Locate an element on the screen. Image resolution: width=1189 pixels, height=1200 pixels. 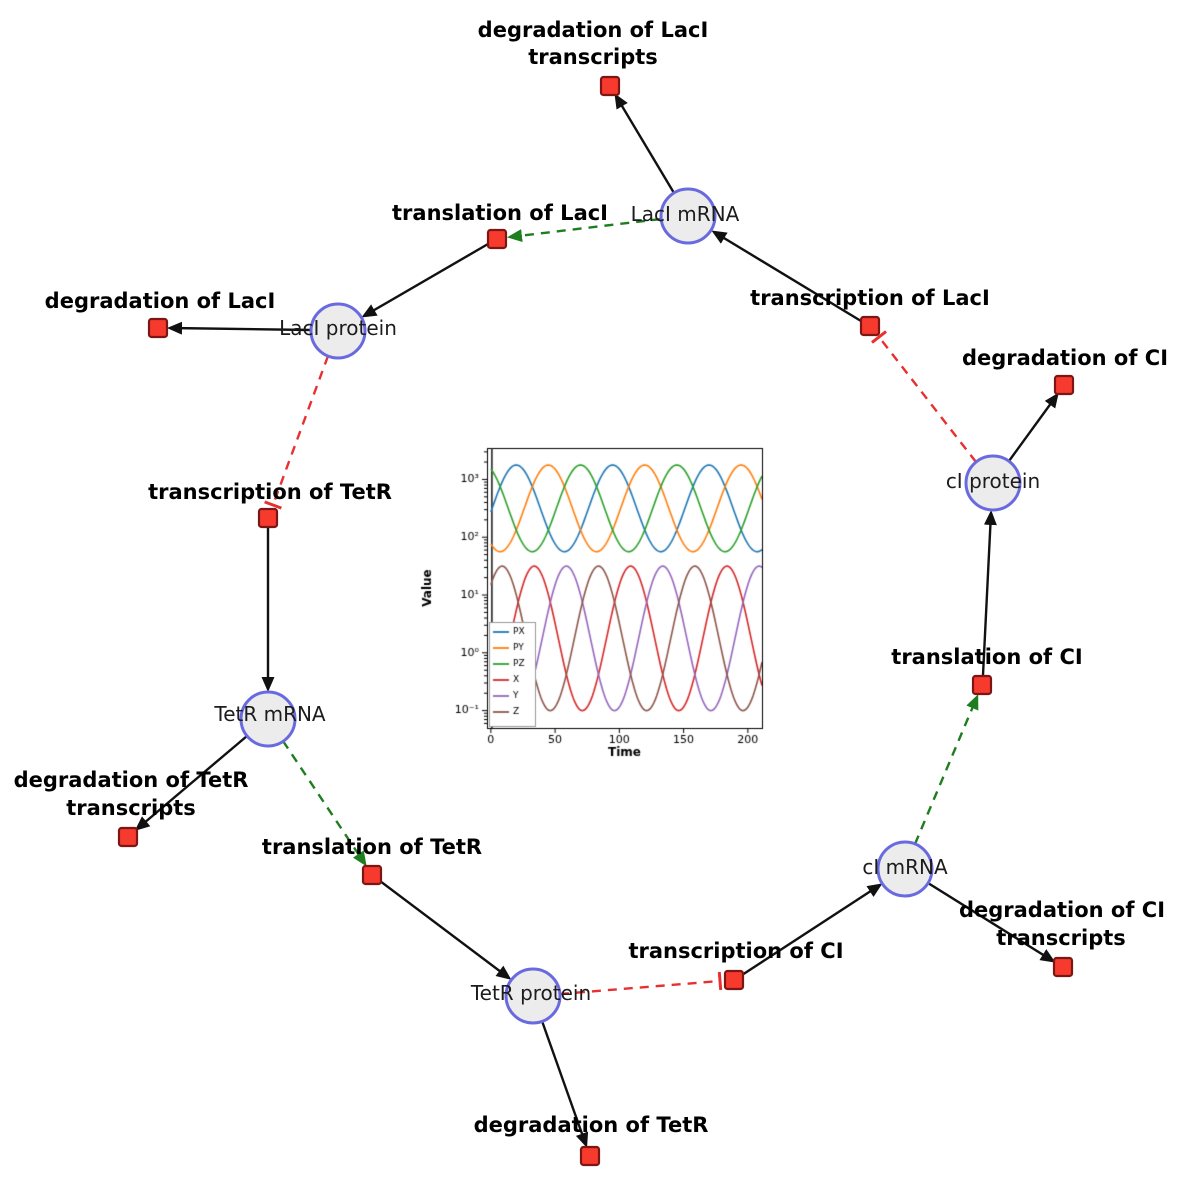
species-node-laci-mrna is located at coordinates (688, 216).